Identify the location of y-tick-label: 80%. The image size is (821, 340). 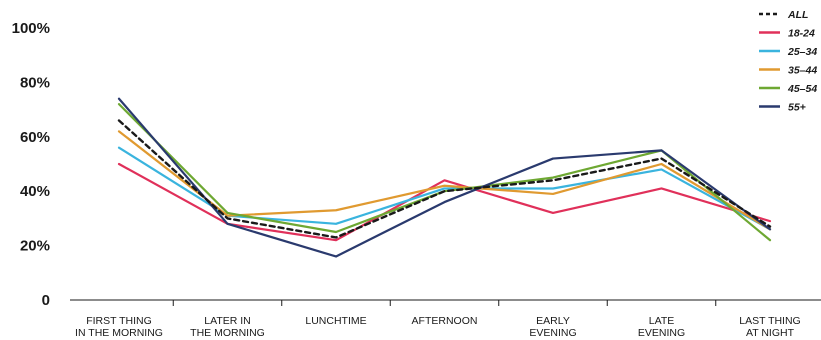
(35, 82).